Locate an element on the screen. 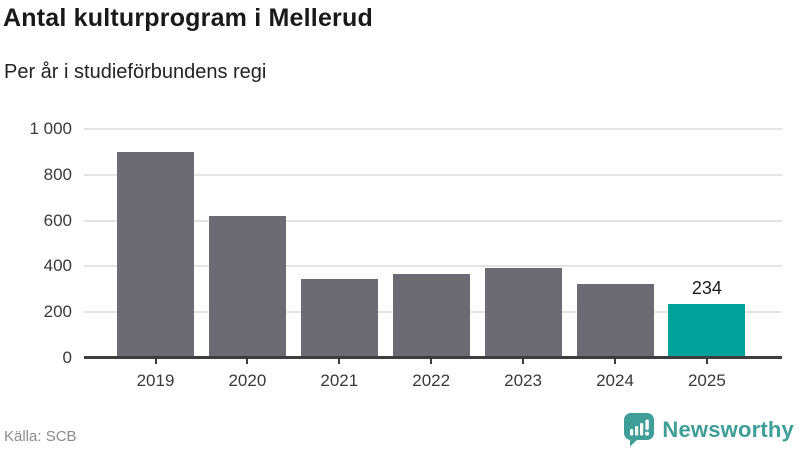 The width and height of the screenshot is (800, 450). chart-subtitle: Per år i studieförbundens regi is located at coordinates (135, 72).